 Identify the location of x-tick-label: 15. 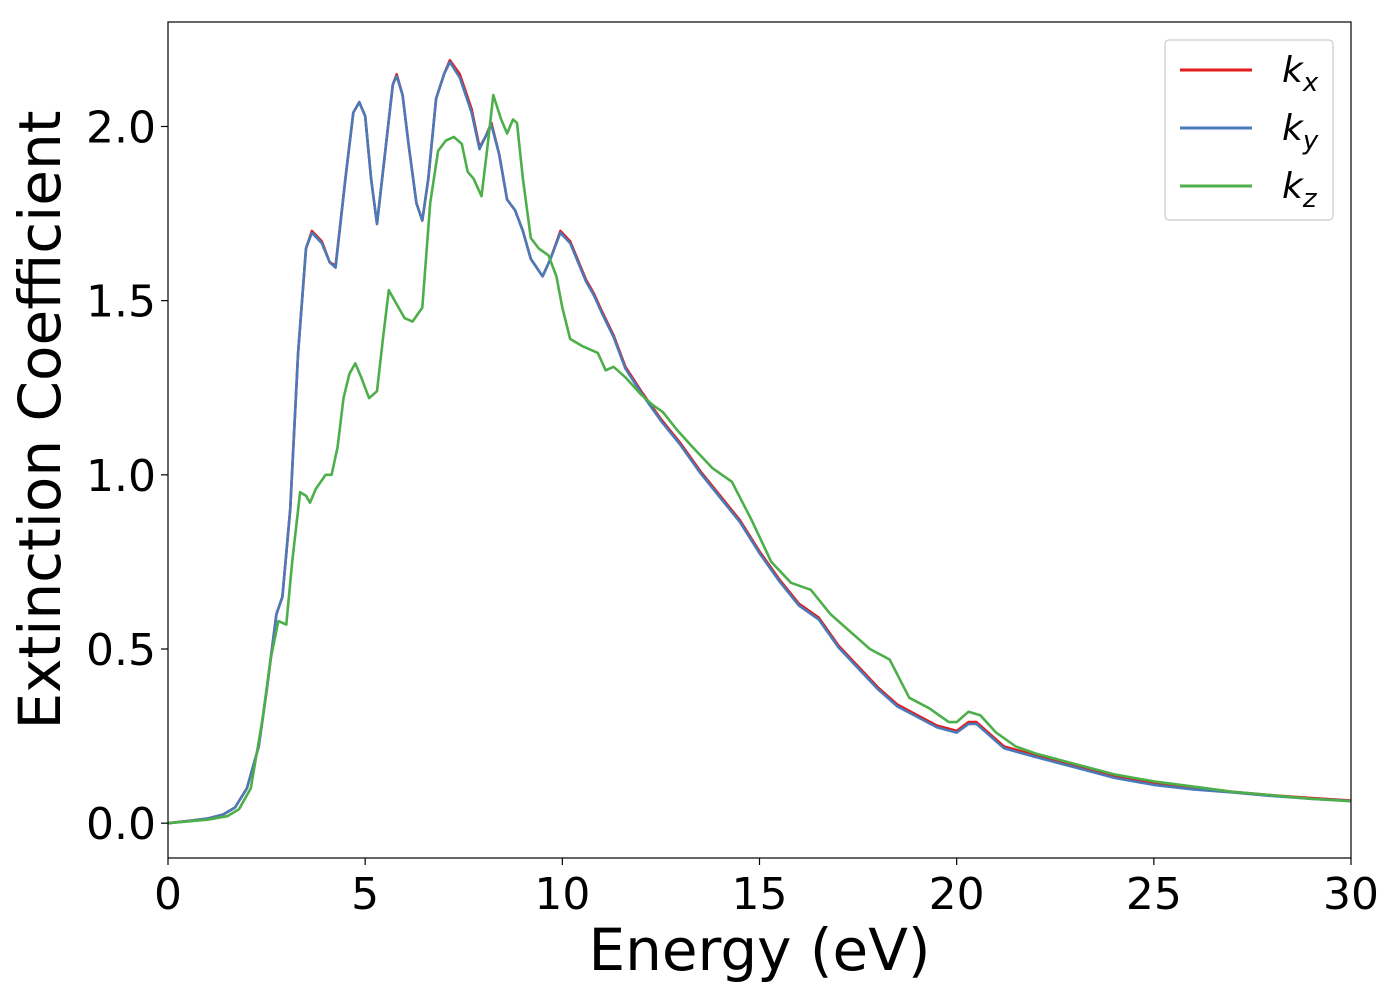
(760, 894).